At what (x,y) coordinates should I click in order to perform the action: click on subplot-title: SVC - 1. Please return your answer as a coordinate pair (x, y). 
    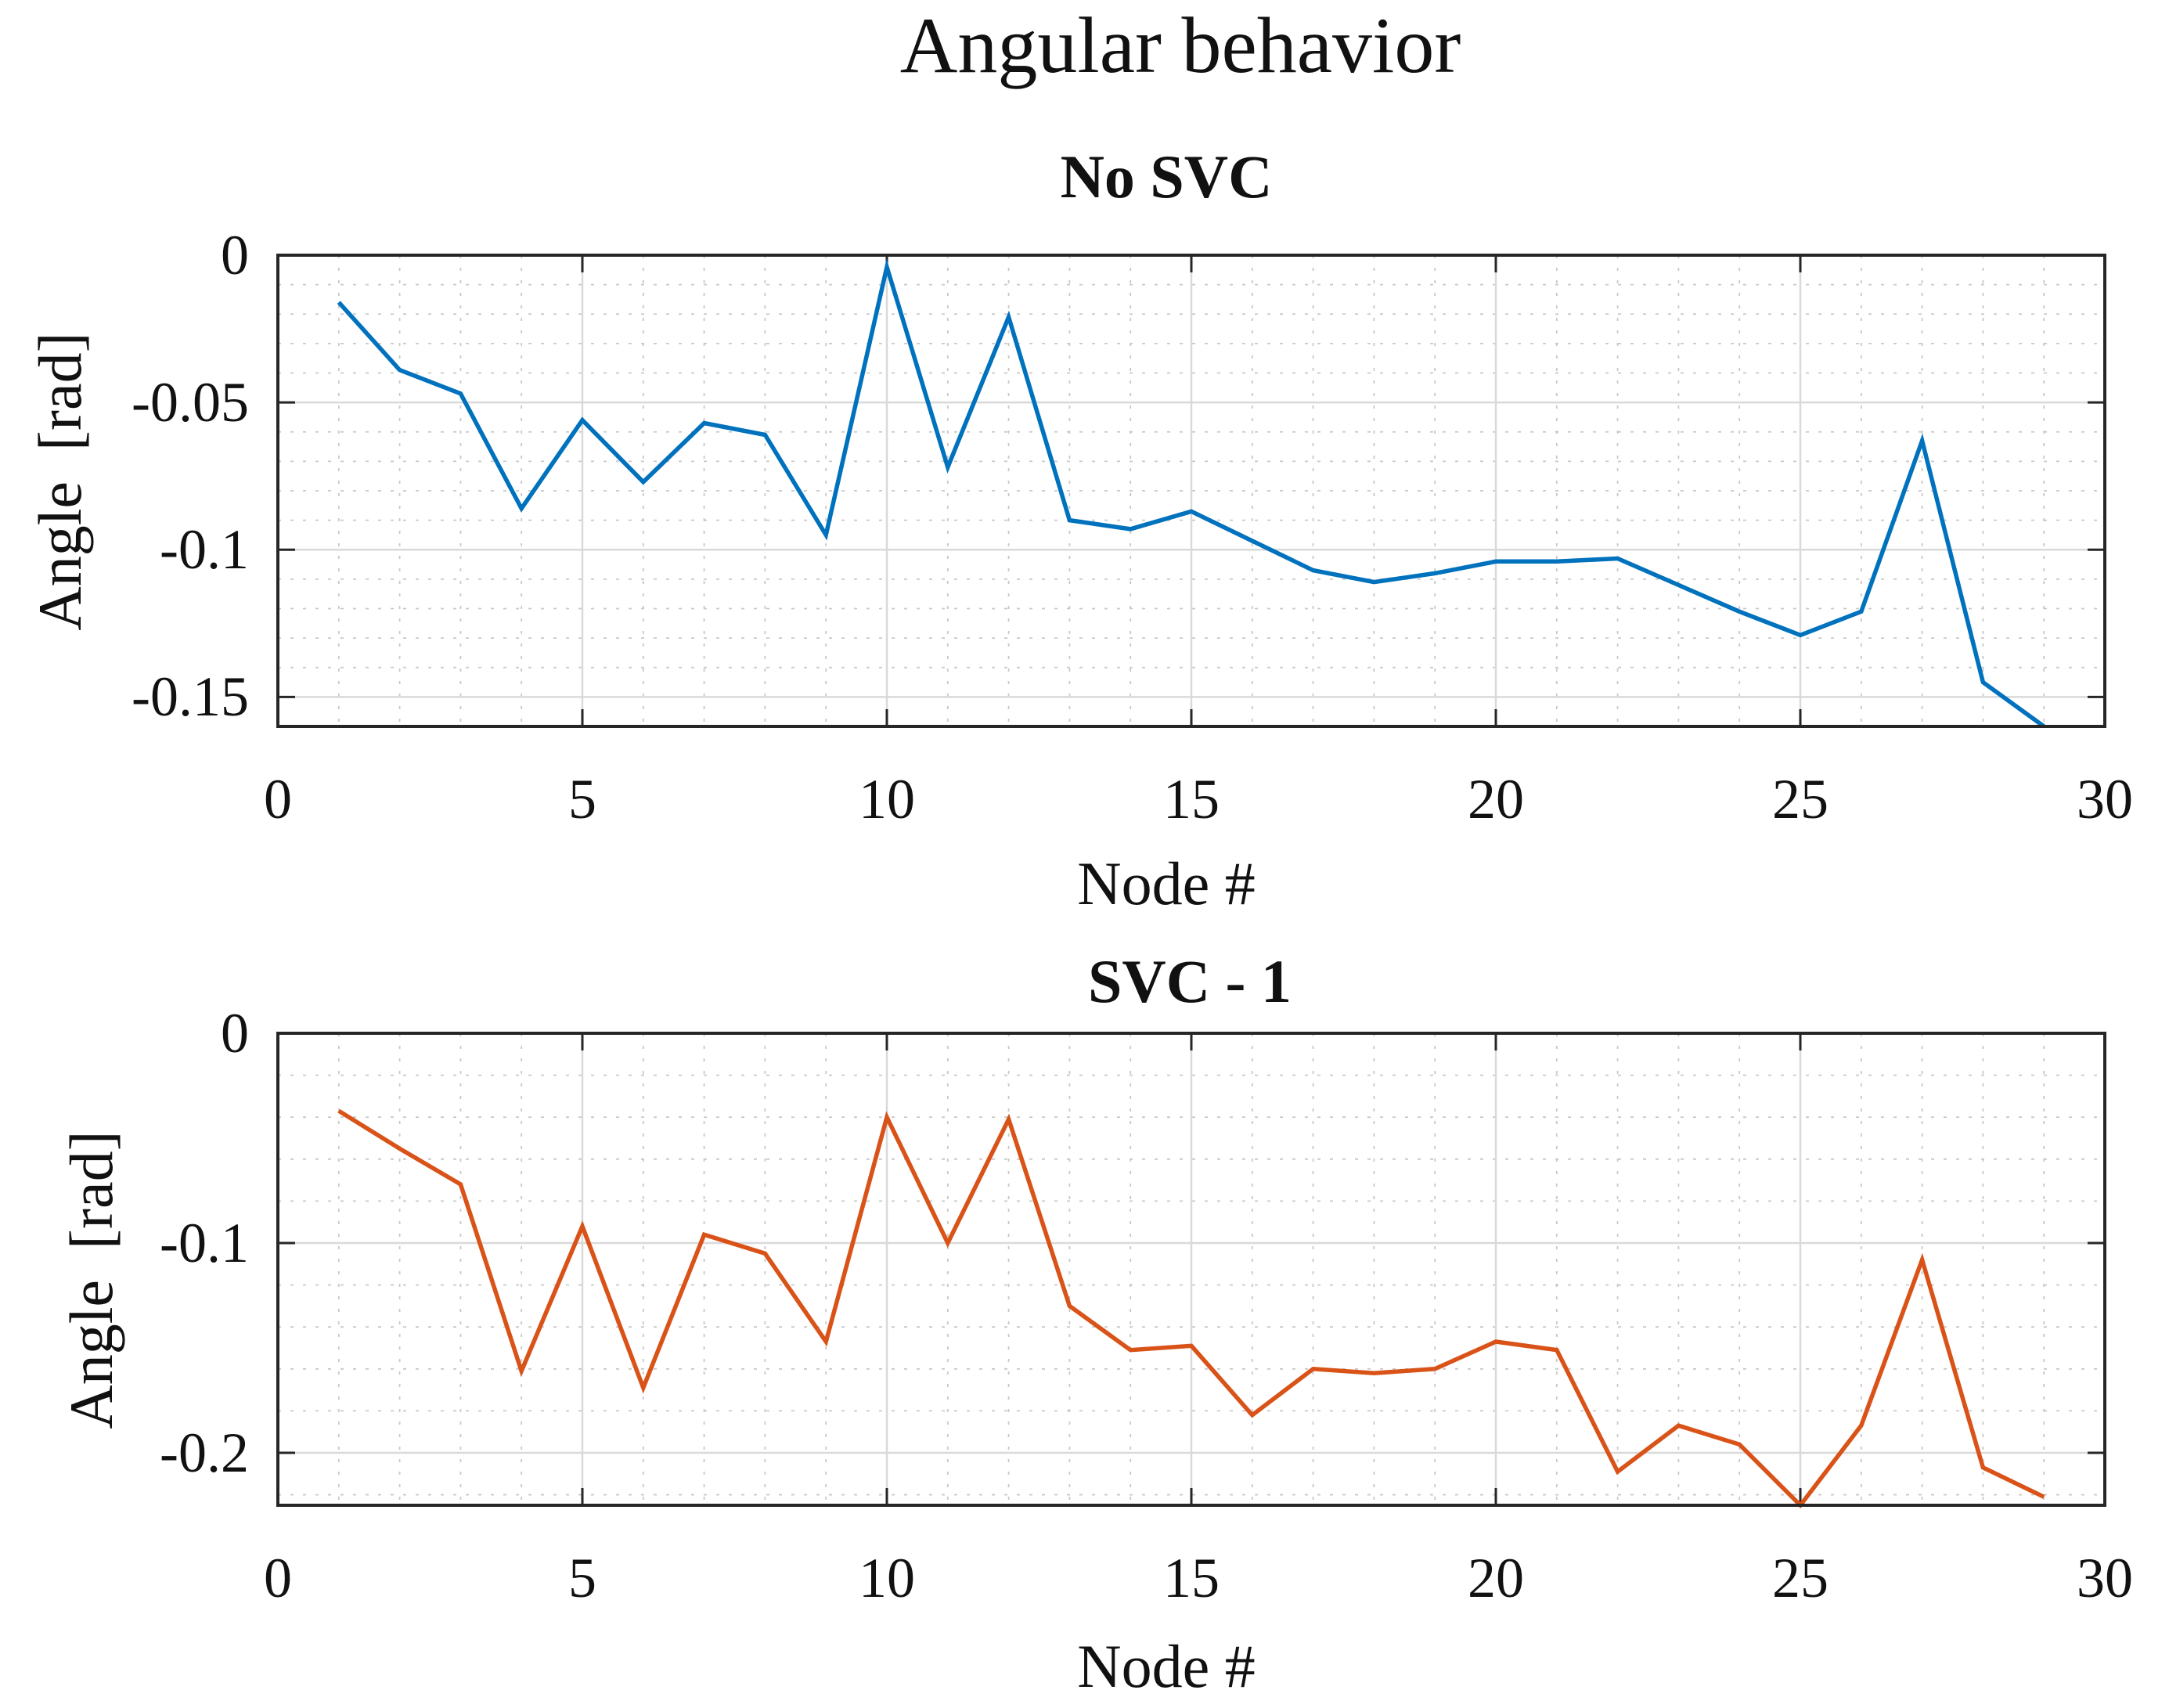
    Looking at the image, I should click on (1190, 981).